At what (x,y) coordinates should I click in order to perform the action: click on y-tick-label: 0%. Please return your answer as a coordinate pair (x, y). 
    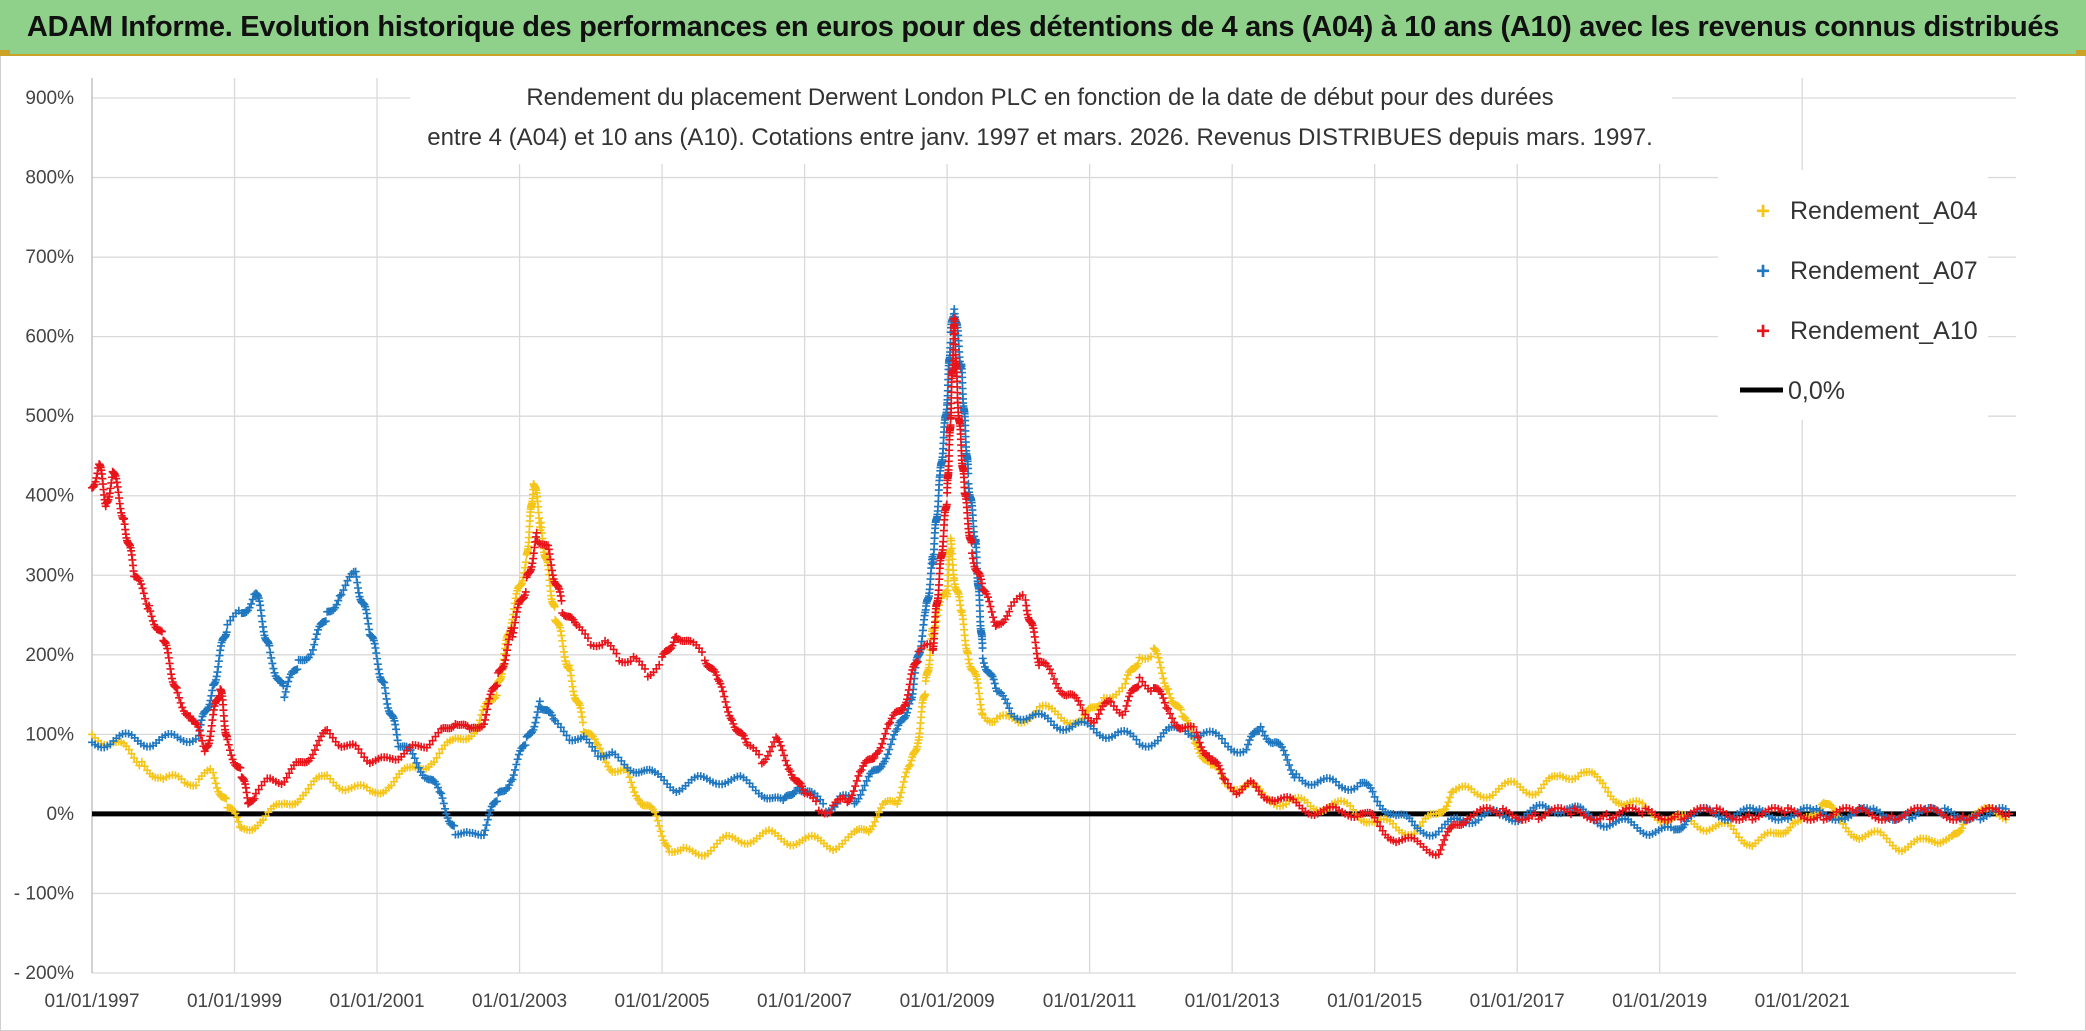
    Looking at the image, I should click on (61, 814).